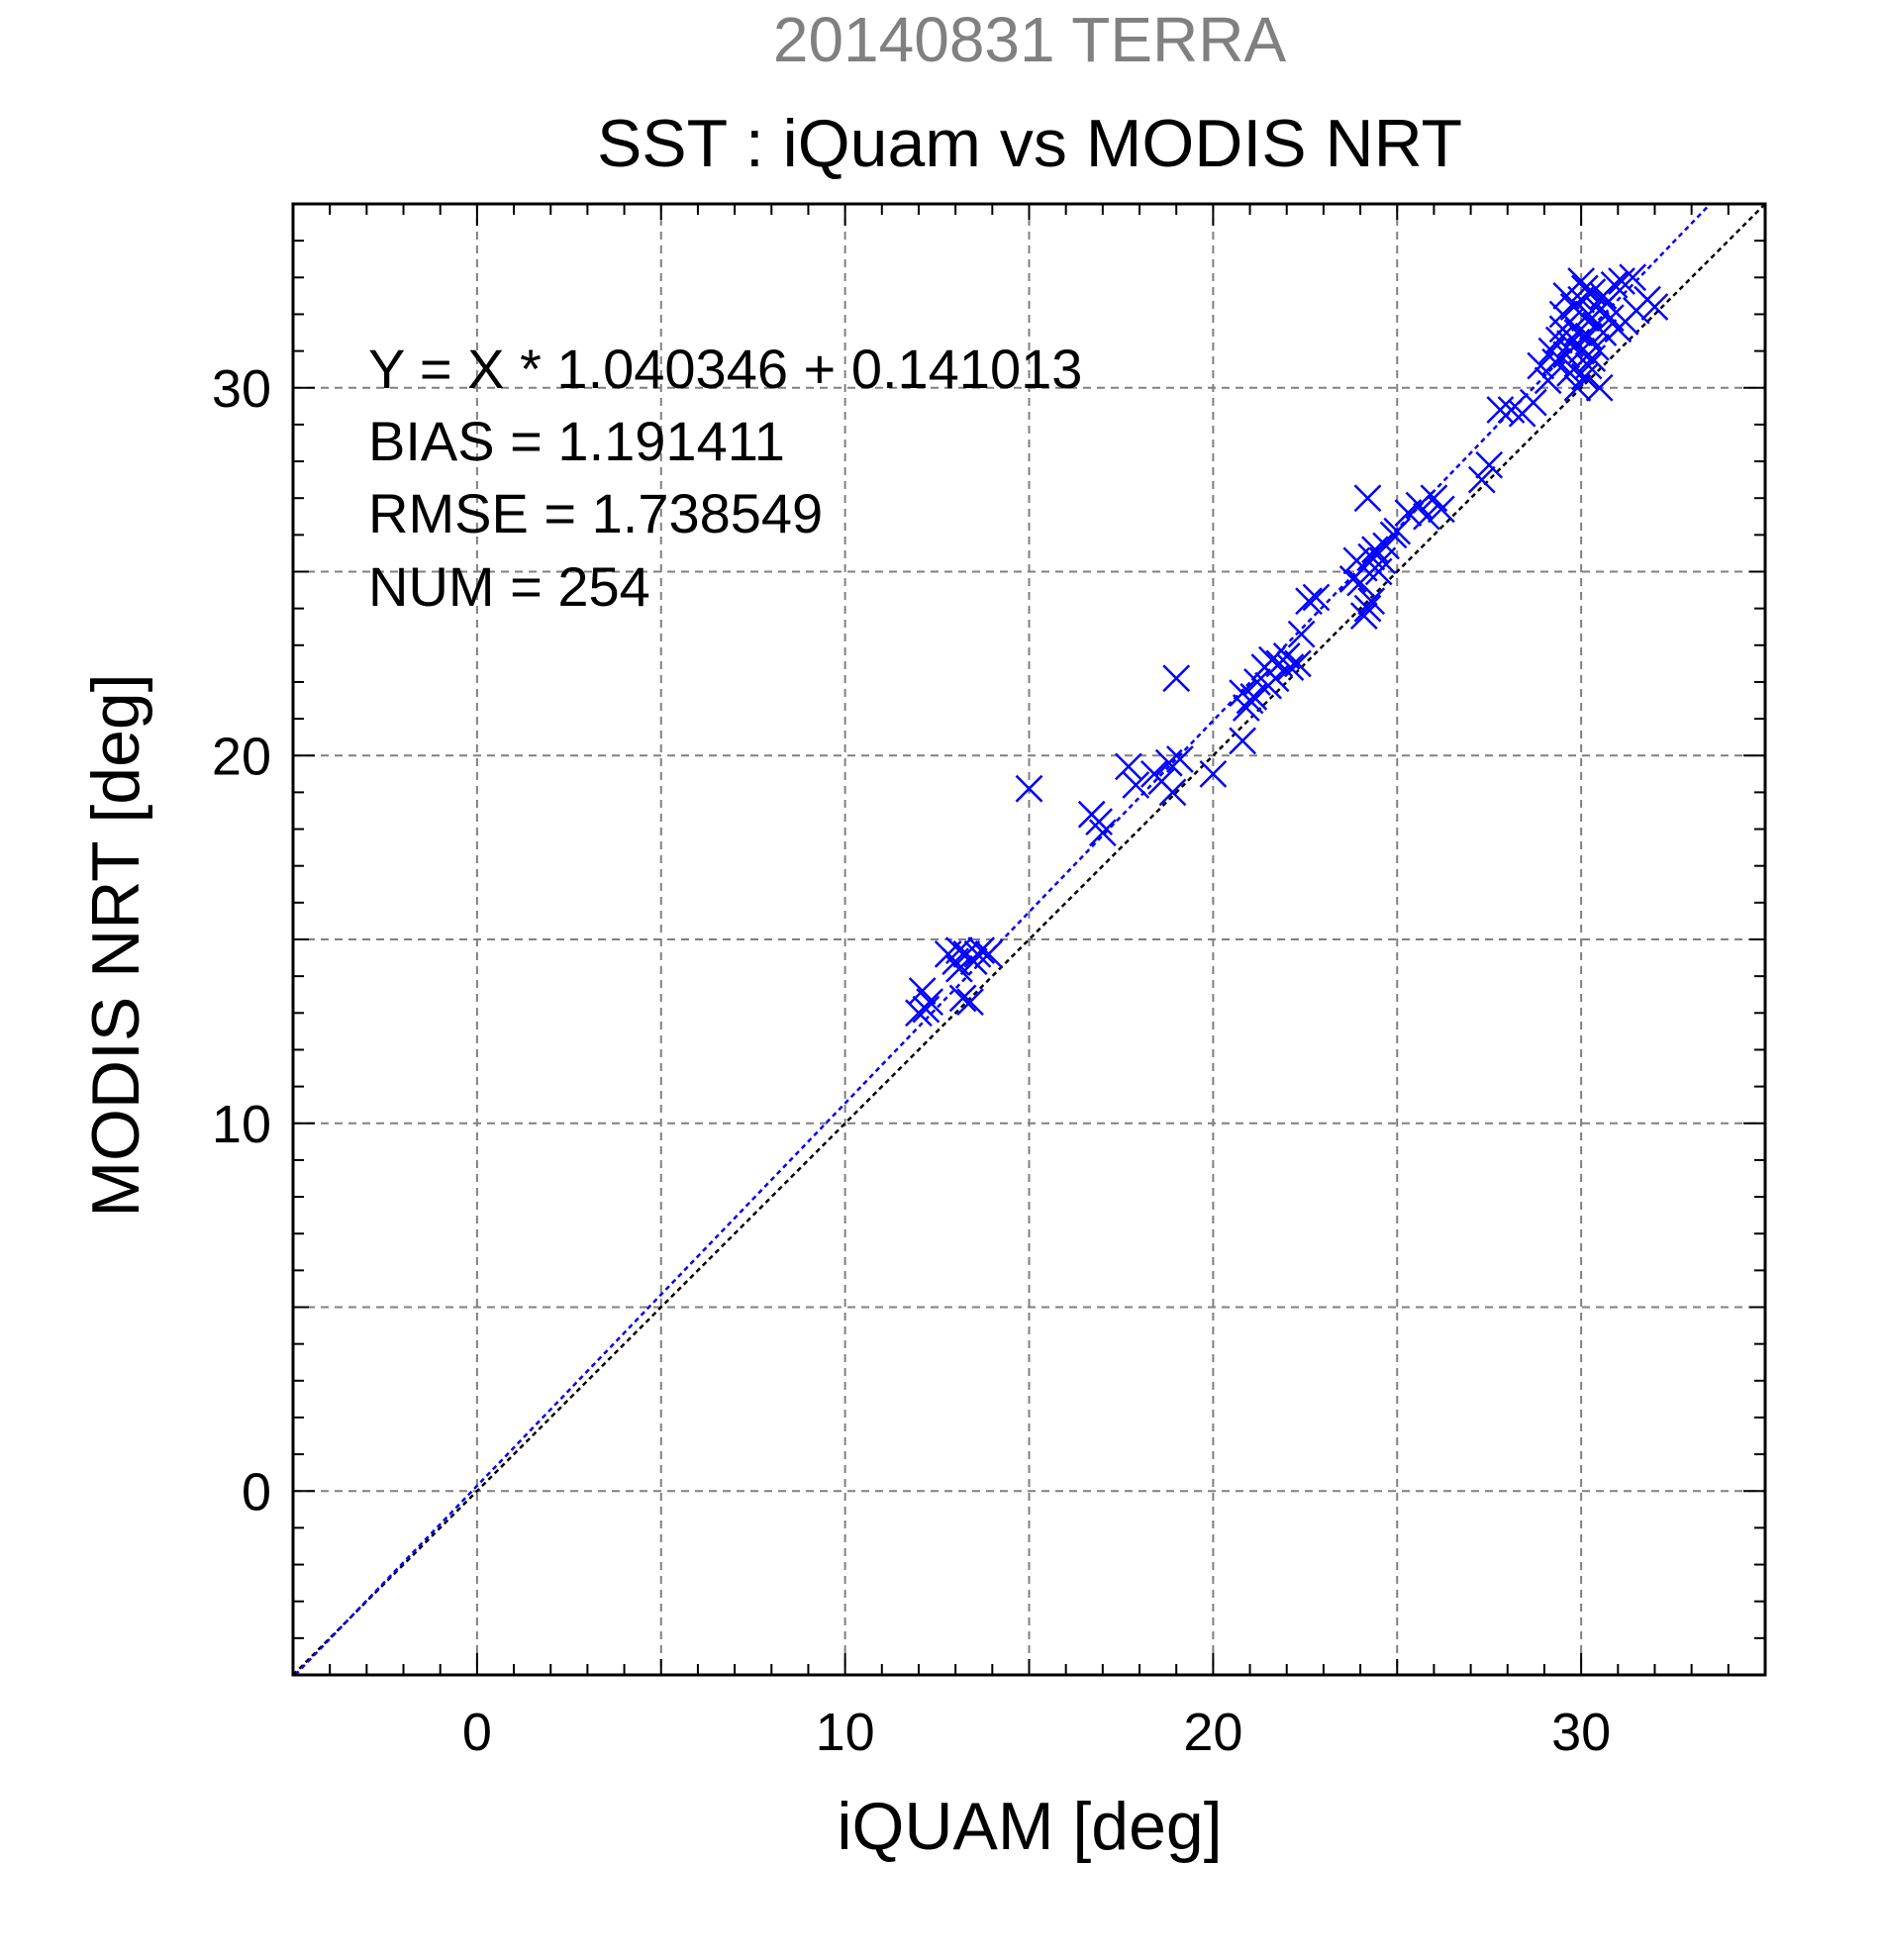 The image size is (1881, 1960). What do you see at coordinates (1030, 39) in the screenshot?
I see `chart-title: 20140831 TERRA` at bounding box center [1030, 39].